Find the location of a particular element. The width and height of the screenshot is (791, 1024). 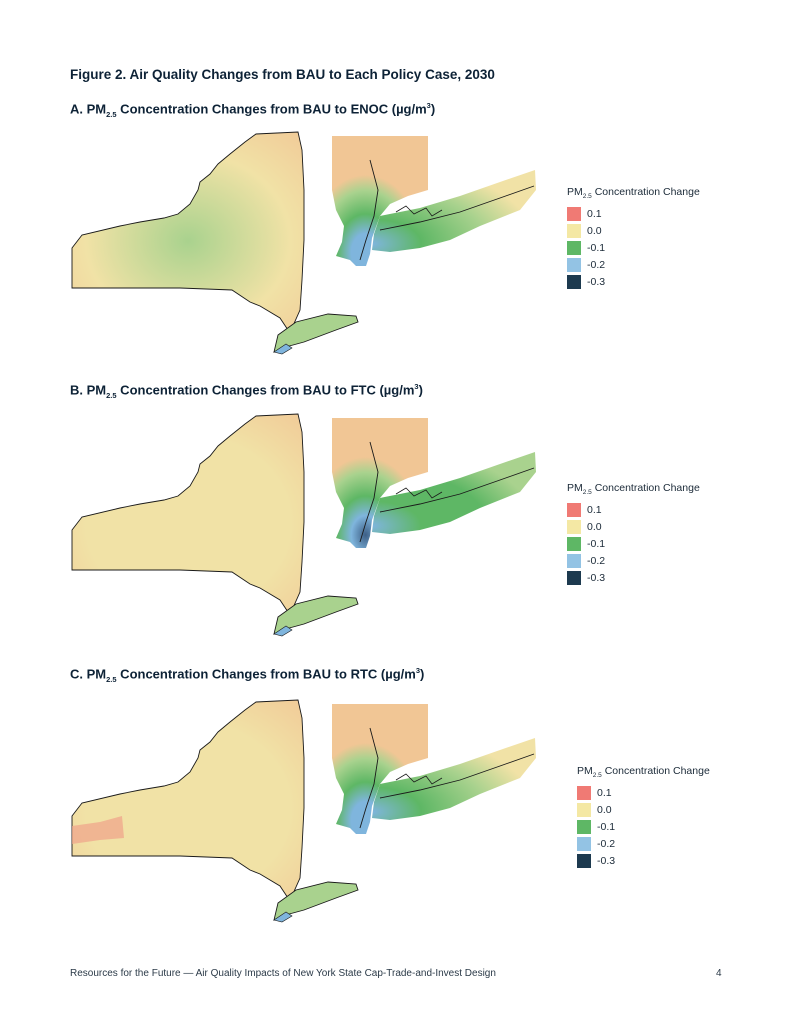

panel-c-map is located at coordinates (303, 811).